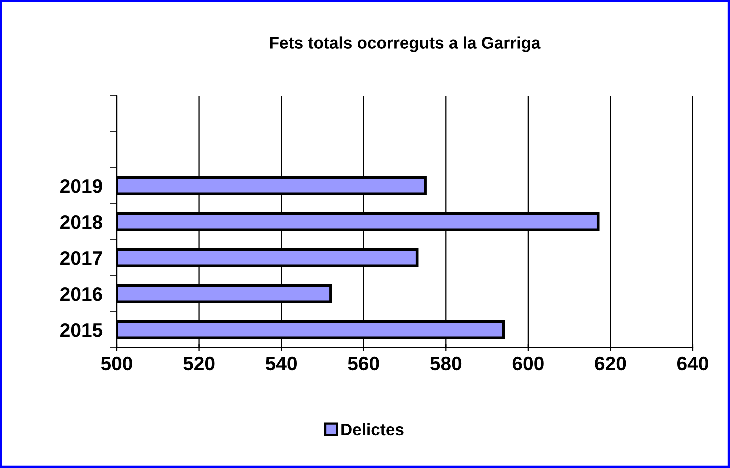 Image resolution: width=730 pixels, height=468 pixels. What do you see at coordinates (81, 258) in the screenshot?
I see `y-tick-label: 2017` at bounding box center [81, 258].